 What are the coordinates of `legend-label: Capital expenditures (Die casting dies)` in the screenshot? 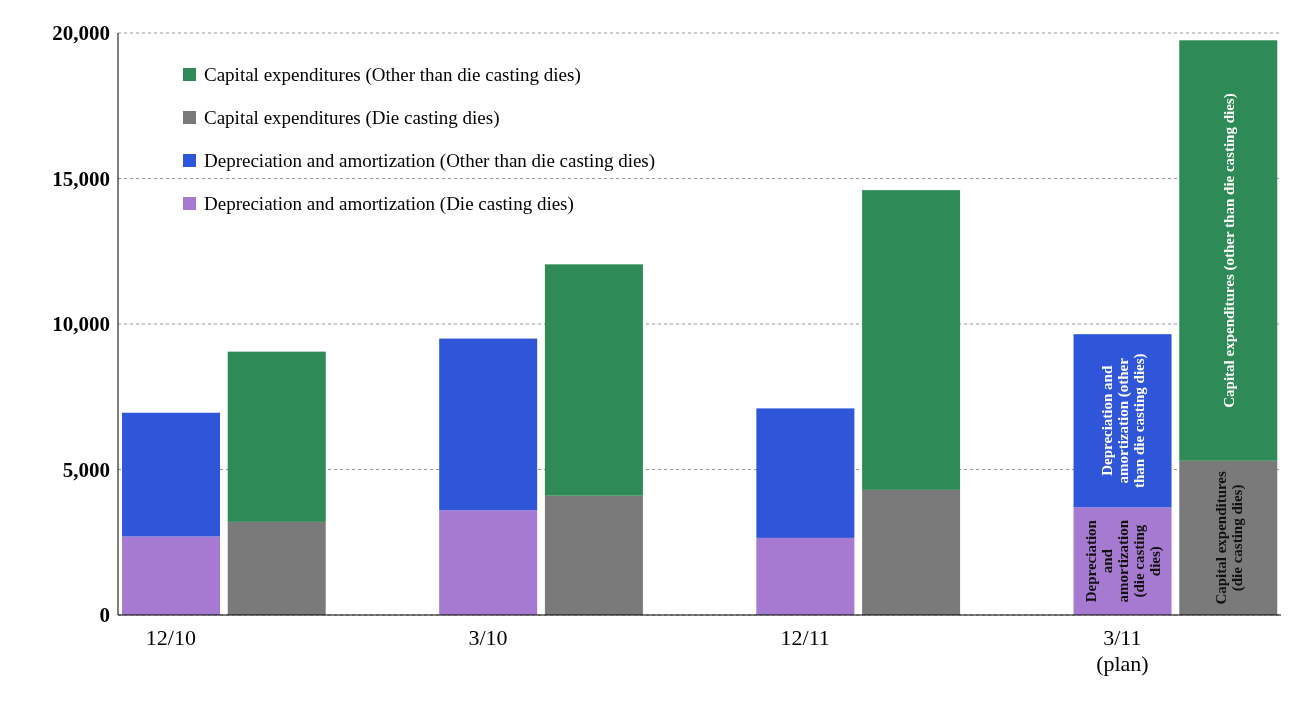 It's located at (352, 117).